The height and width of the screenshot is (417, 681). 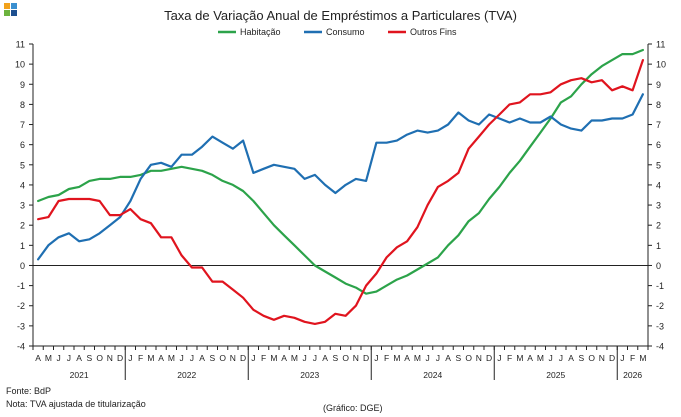 What do you see at coordinates (658, 185) in the screenshot?
I see `y-tick-label-right: 4` at bounding box center [658, 185].